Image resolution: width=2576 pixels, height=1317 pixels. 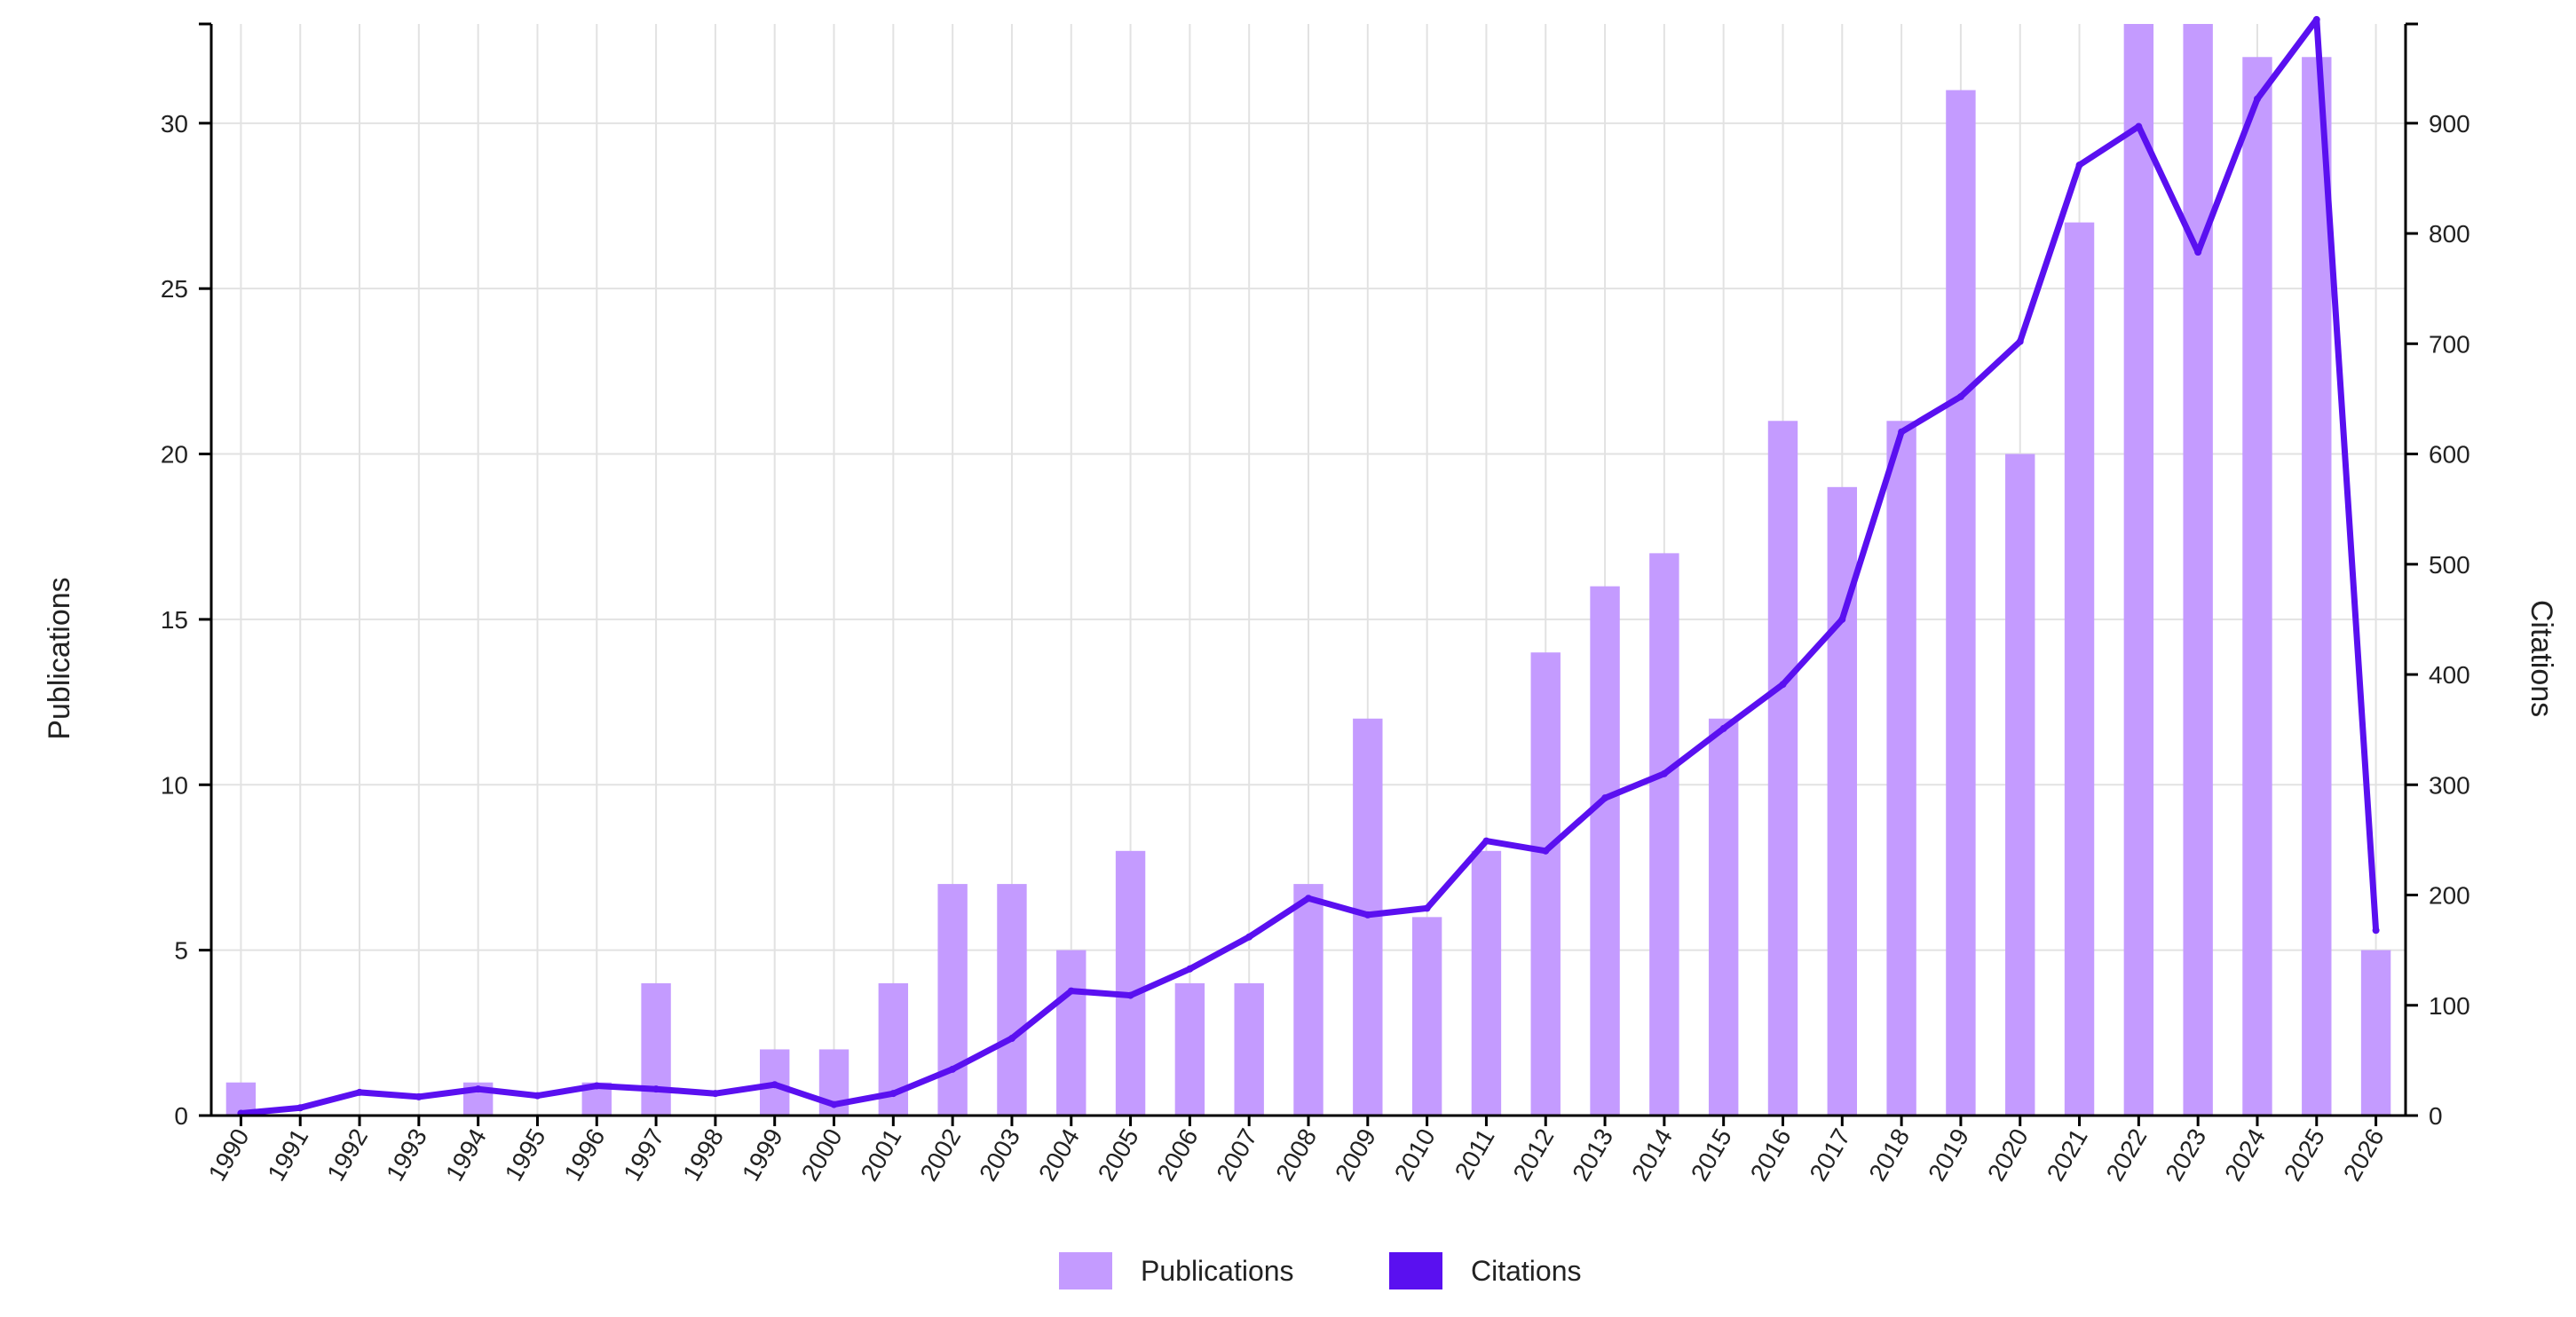 I want to click on point-citations-1993, so click(x=419, y=1096).